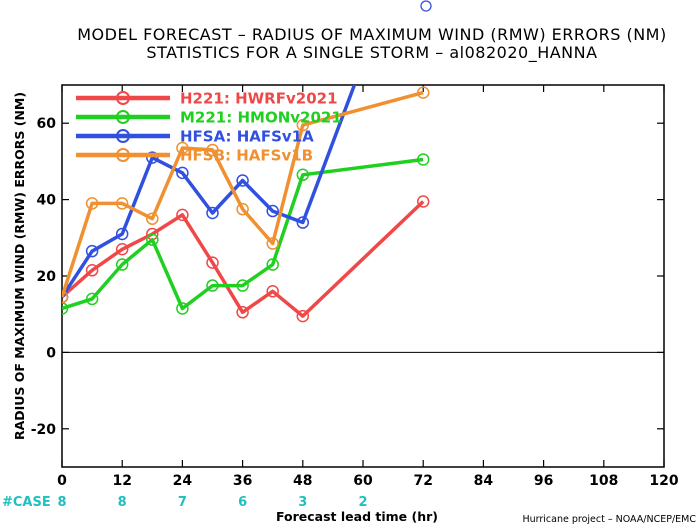 The height and width of the screenshot is (526, 700). I want to click on legend-label: H221: HWRFv2021, so click(259, 99).